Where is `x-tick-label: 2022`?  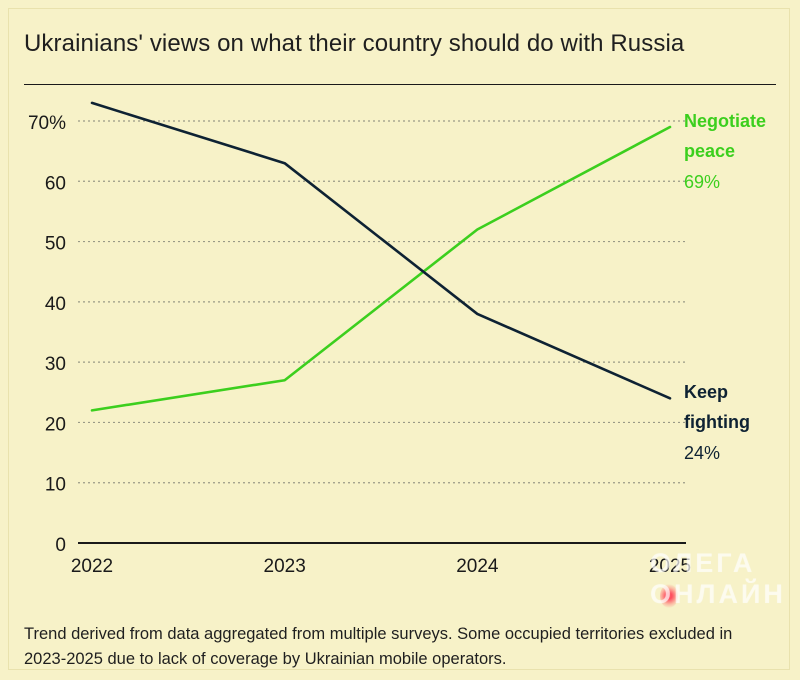 x-tick-label: 2022 is located at coordinates (92, 566).